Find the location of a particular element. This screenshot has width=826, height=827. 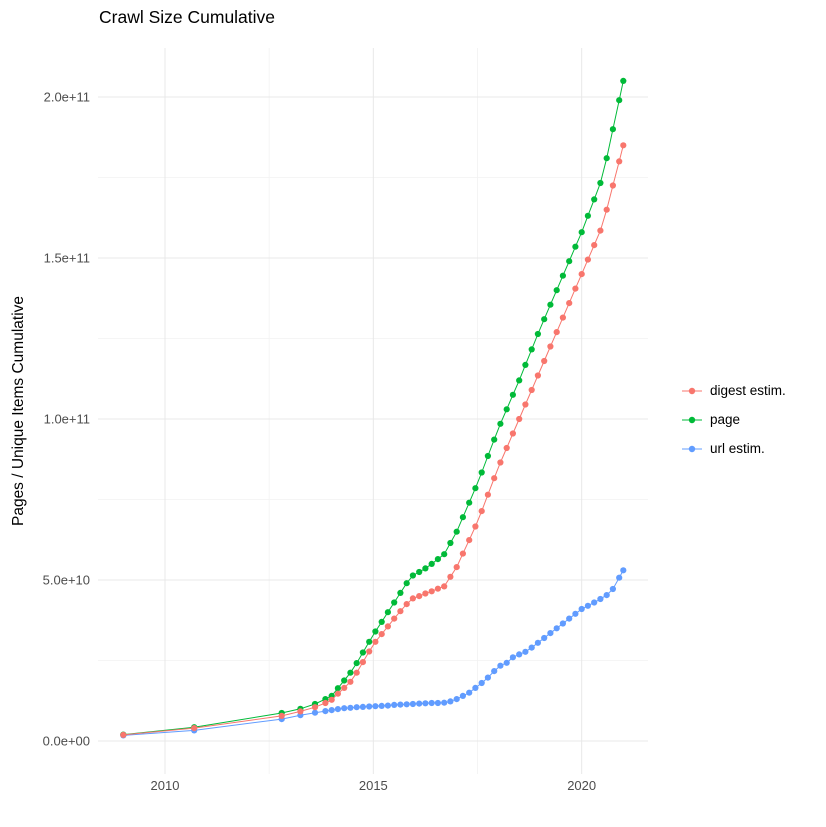

legend-entry: digest estim. is located at coordinates (733, 390).